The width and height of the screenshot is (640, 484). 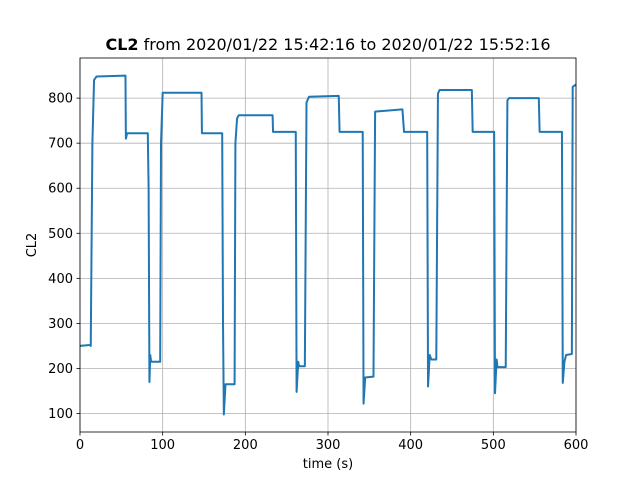 What do you see at coordinates (60, 189) in the screenshot?
I see `y-tick-label: 600` at bounding box center [60, 189].